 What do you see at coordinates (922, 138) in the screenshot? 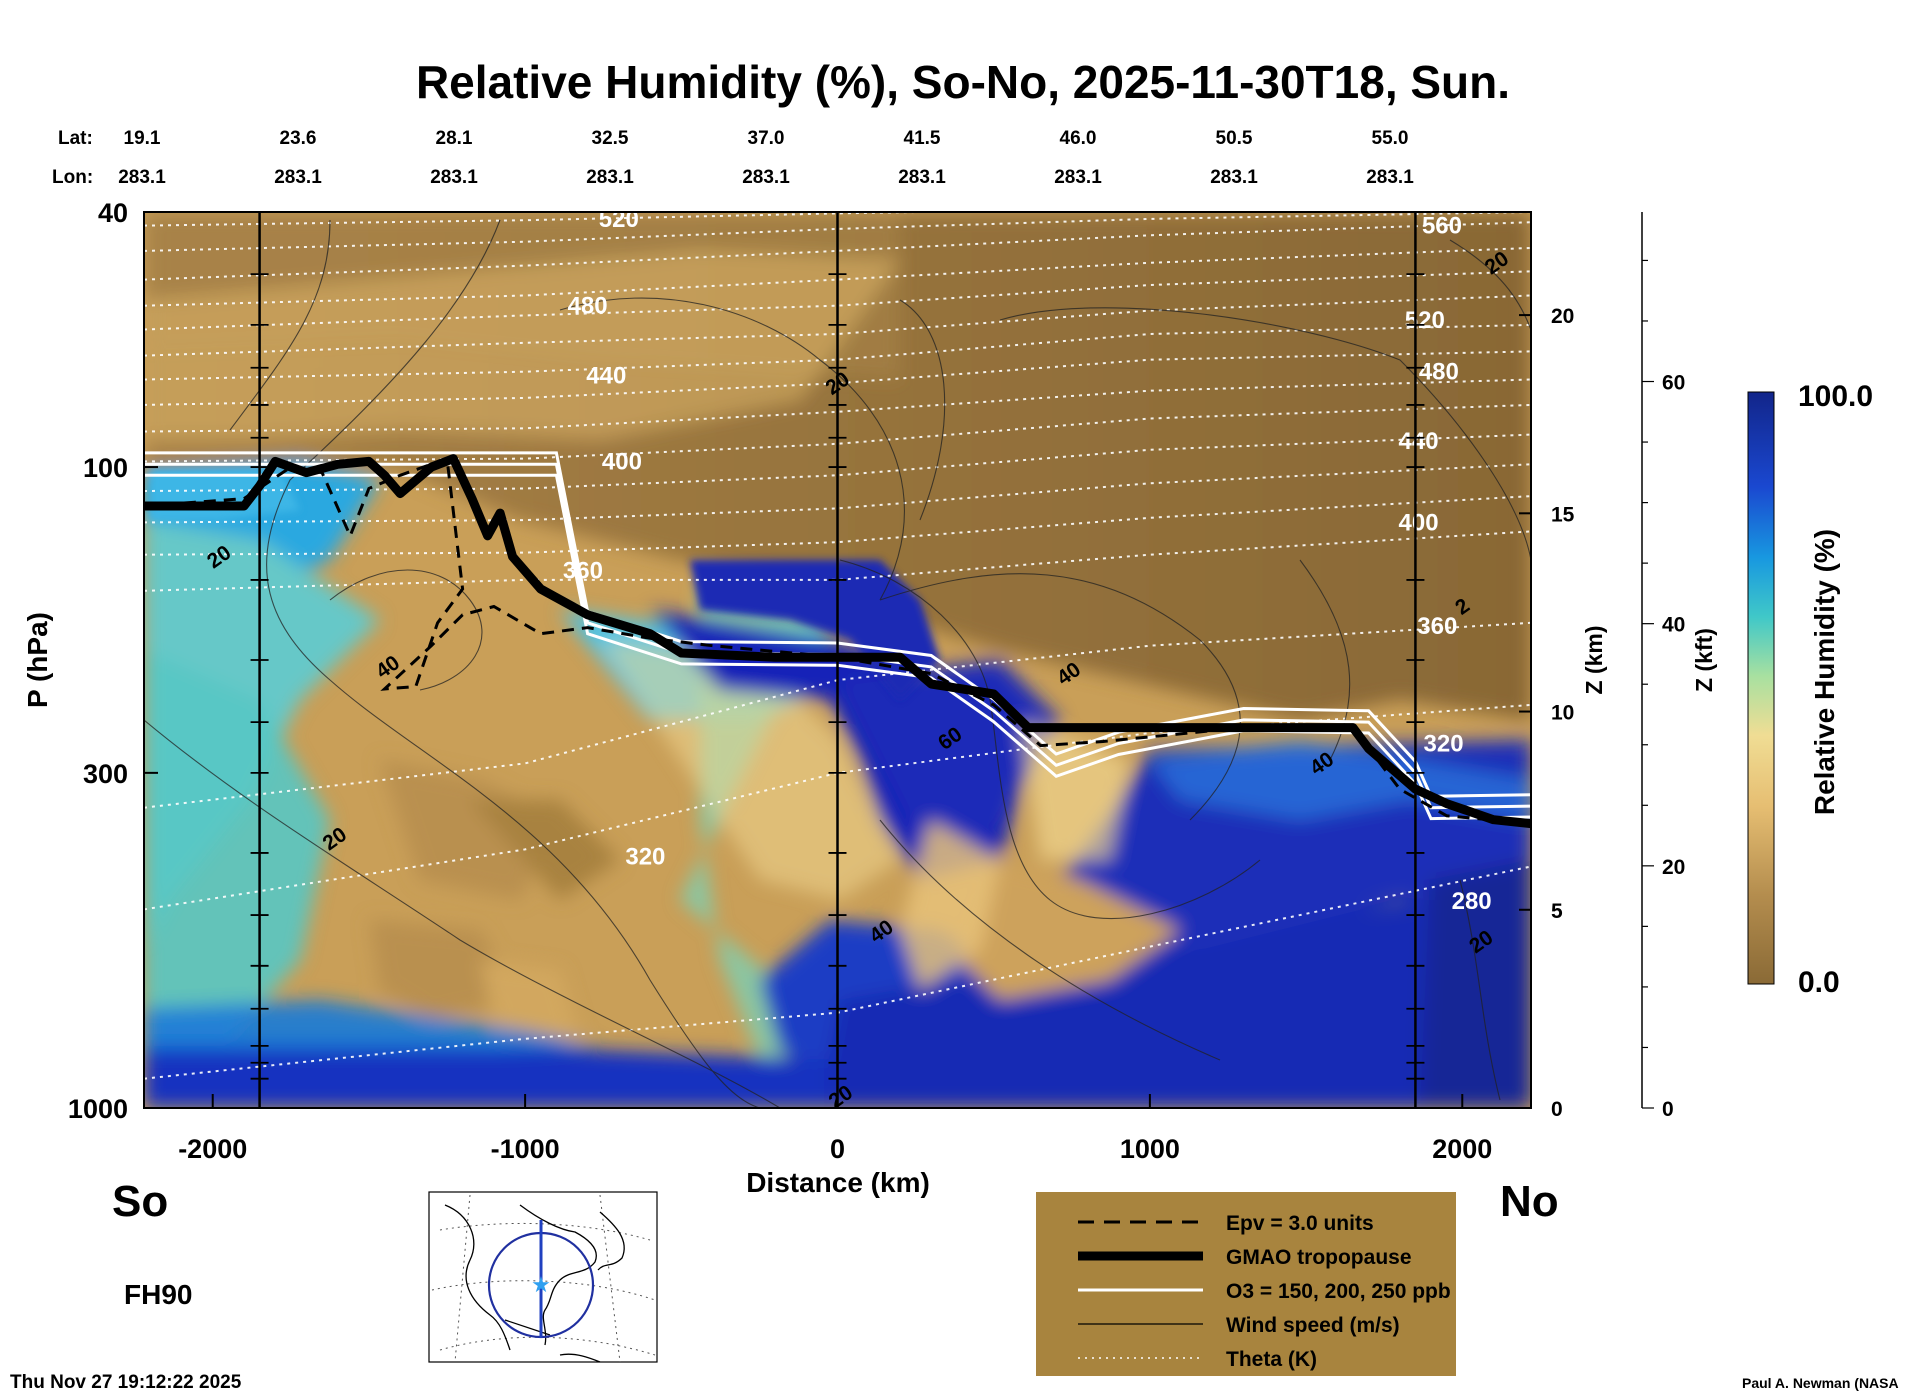
I see `lat-value: 41.5` at bounding box center [922, 138].